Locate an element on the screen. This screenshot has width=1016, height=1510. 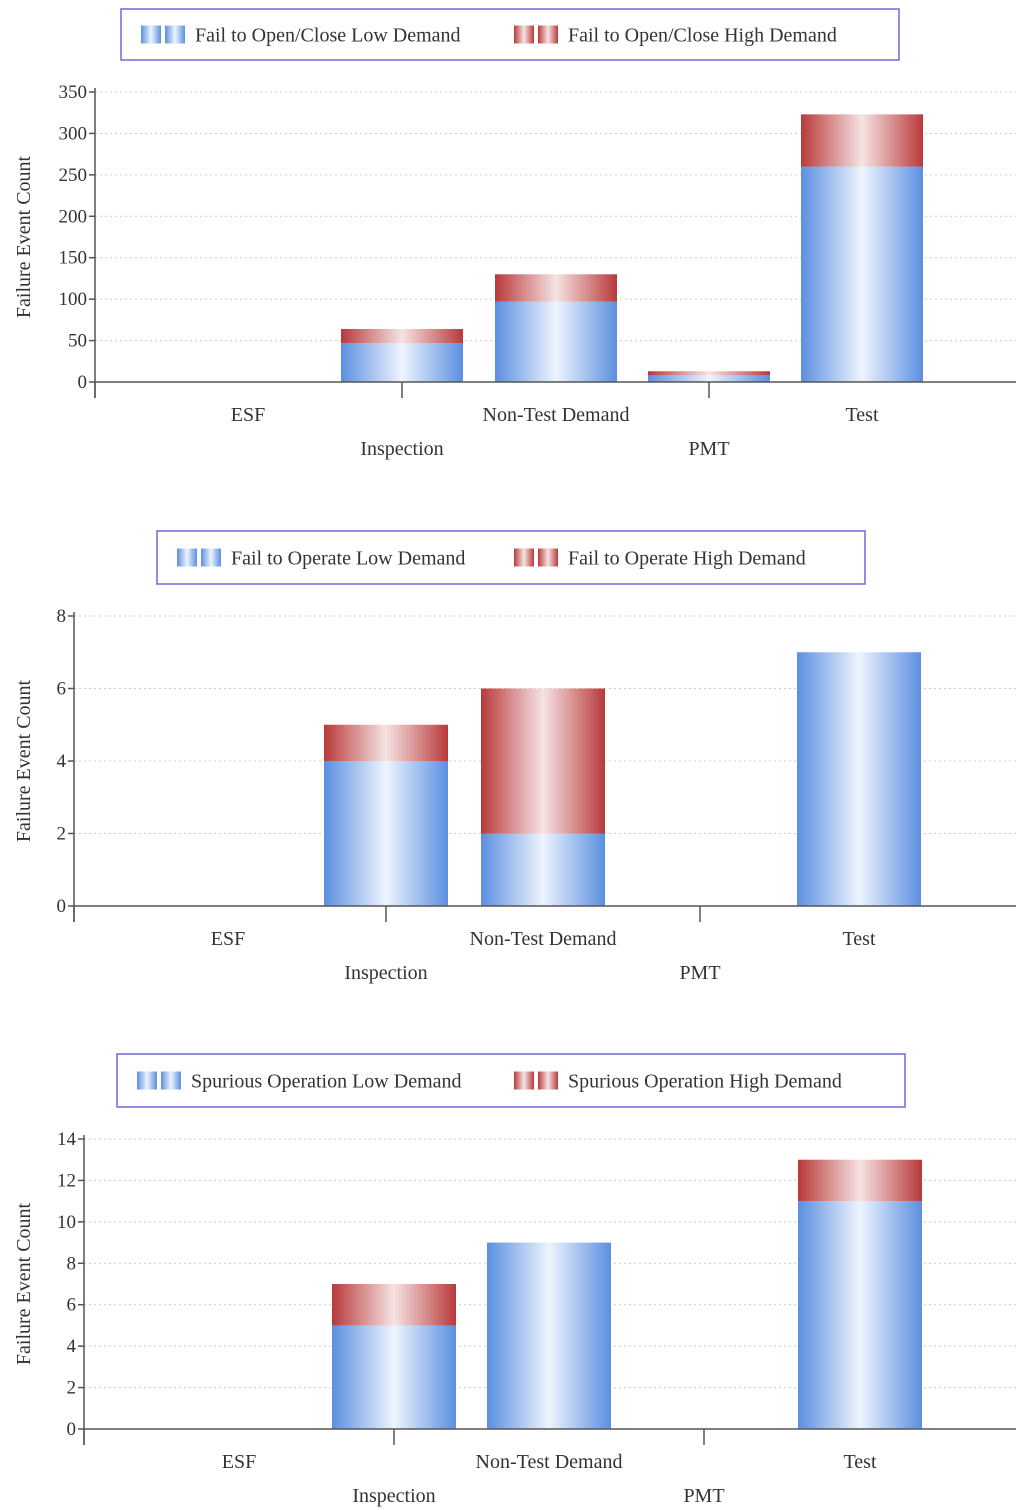
legend-label: Fail to Open/Close Low Demand is located at coordinates (328, 36).